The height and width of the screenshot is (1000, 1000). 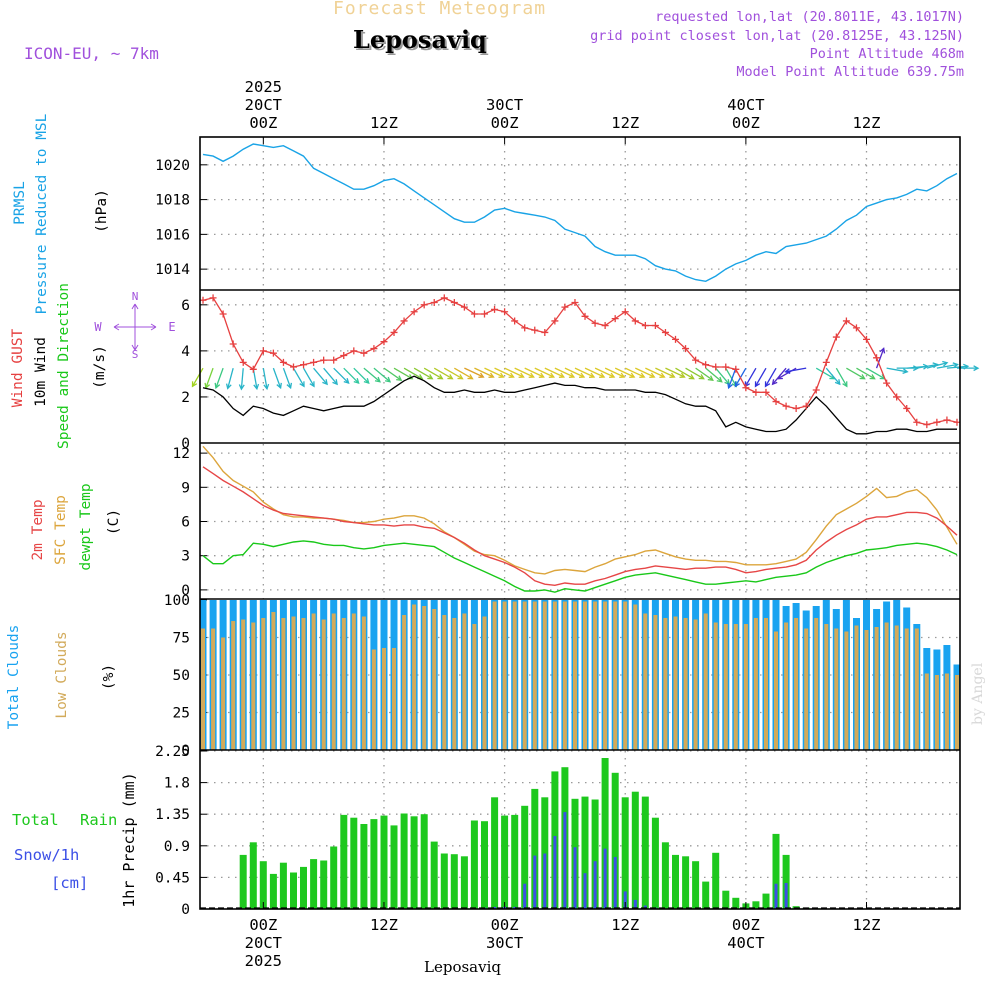 I want to click on precip-ylabel: 1hr Precip (mm), so click(x=129, y=839).